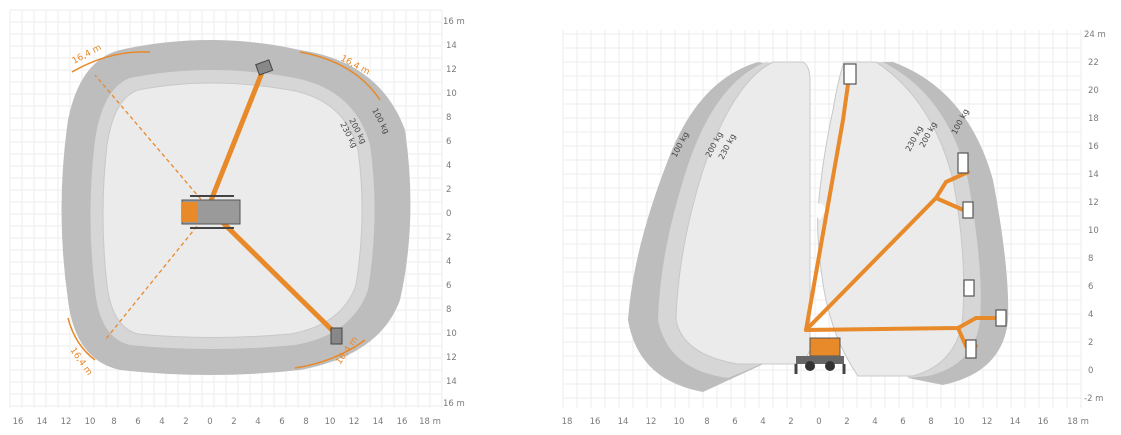 The image size is (1121, 435). Describe the element at coordinates (264, 67) in the screenshot. I see `platform-basket-top` at that location.